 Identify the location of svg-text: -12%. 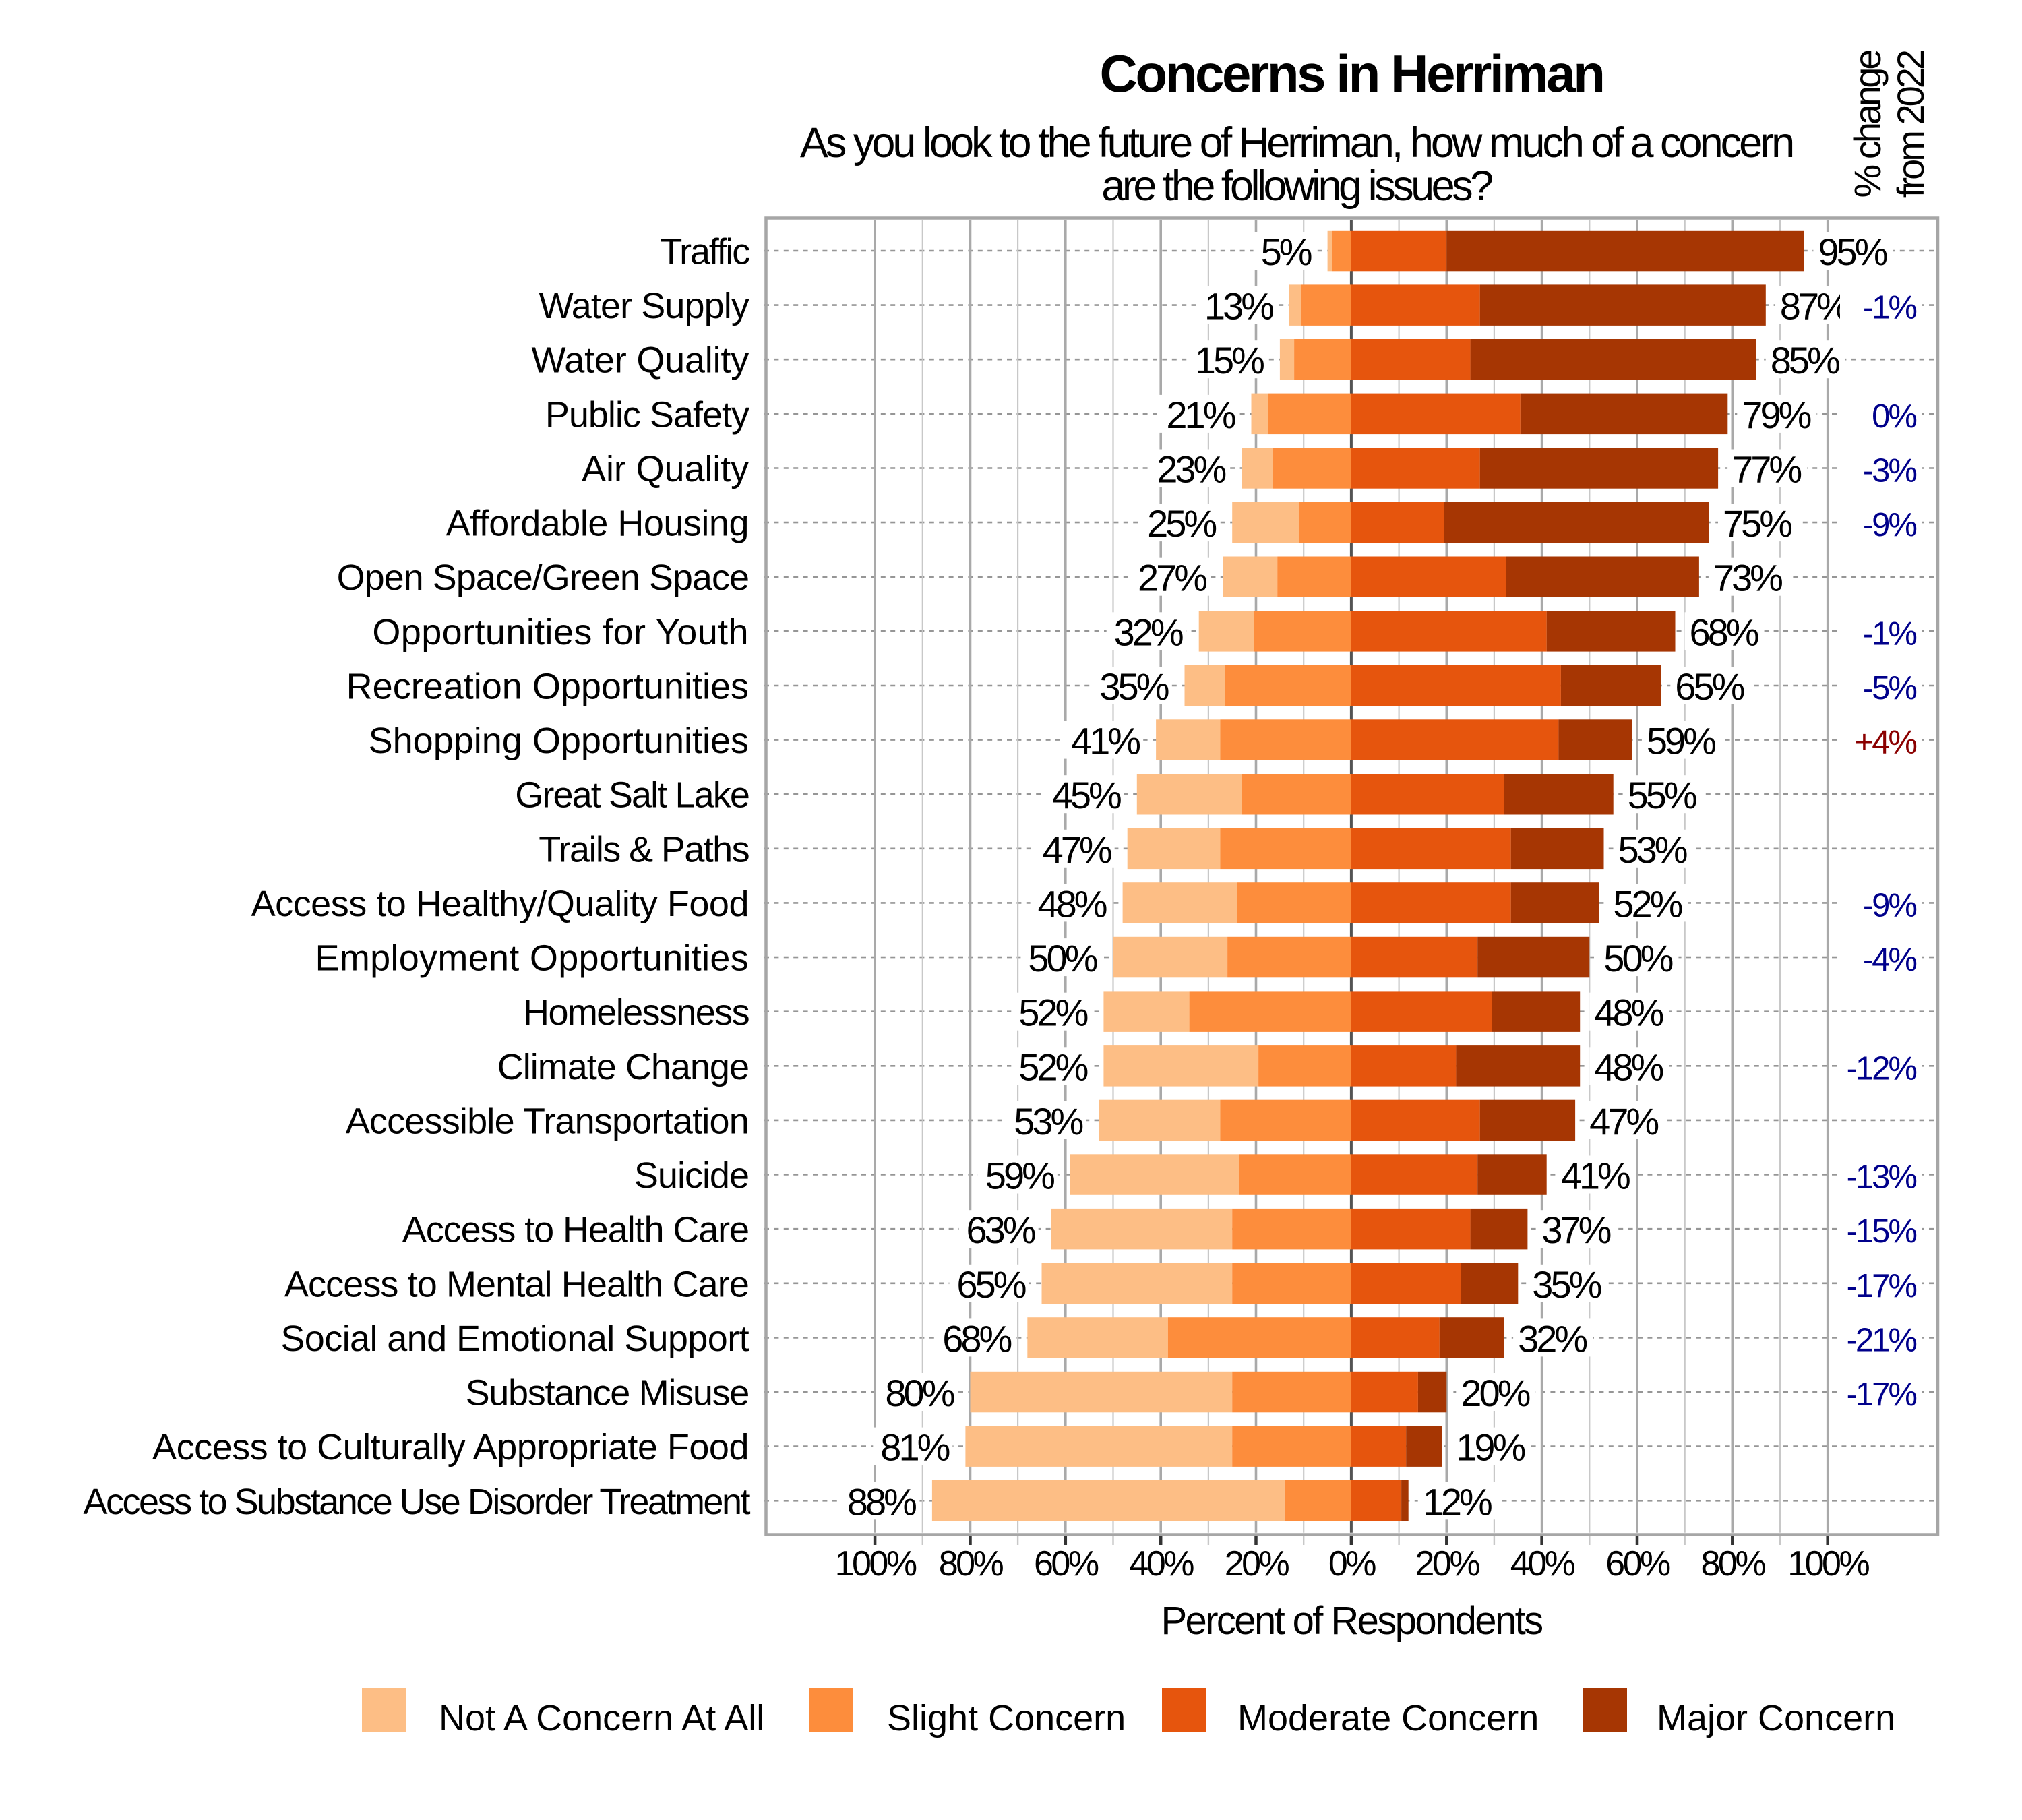
(1882, 1068).